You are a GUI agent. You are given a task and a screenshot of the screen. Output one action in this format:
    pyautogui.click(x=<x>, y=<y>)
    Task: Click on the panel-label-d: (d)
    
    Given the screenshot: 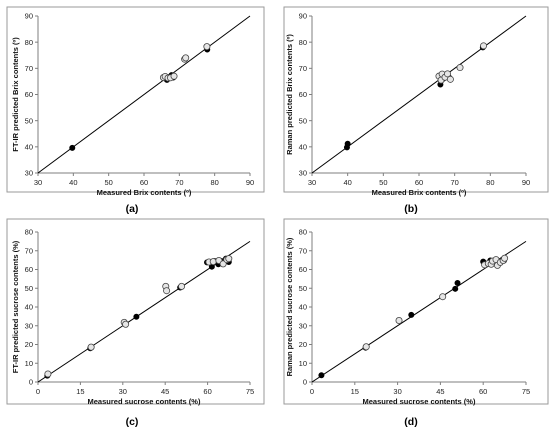 What is the action you would take?
    pyautogui.click(x=410, y=422)
    